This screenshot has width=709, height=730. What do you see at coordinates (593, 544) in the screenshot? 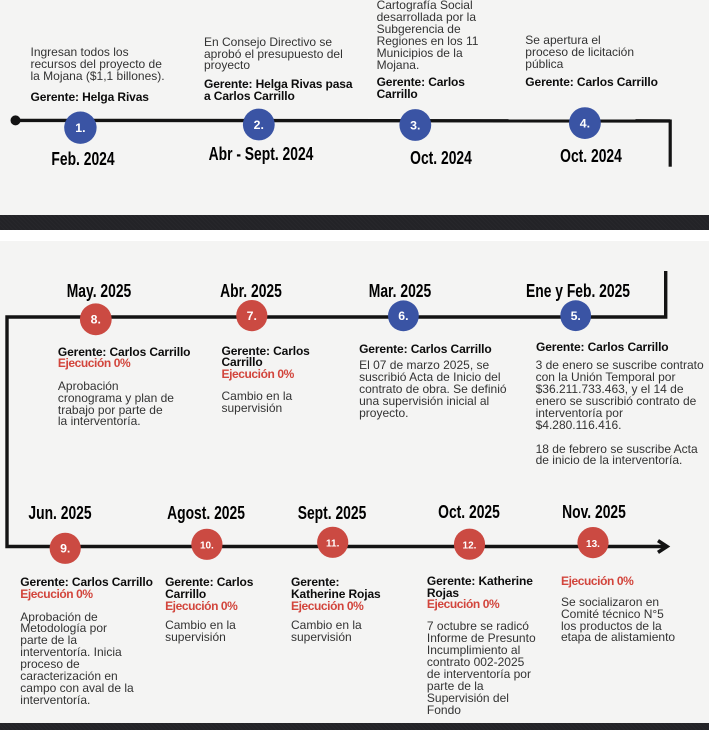
I see `svg-text: 13.` at bounding box center [593, 544].